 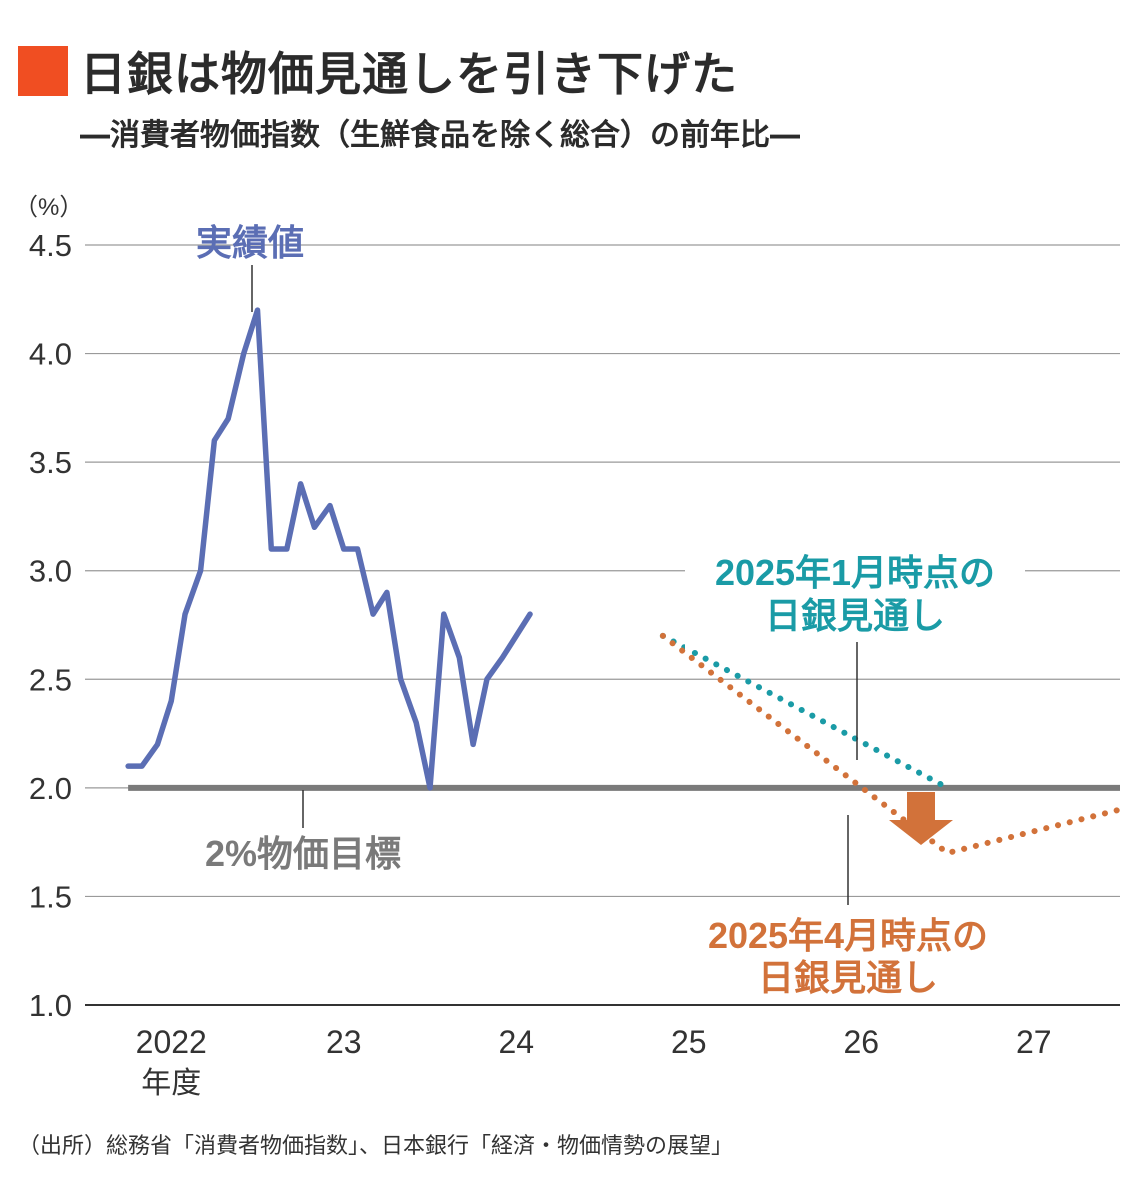 I want to click on actual-series-label: 実績値, so click(x=250, y=242).